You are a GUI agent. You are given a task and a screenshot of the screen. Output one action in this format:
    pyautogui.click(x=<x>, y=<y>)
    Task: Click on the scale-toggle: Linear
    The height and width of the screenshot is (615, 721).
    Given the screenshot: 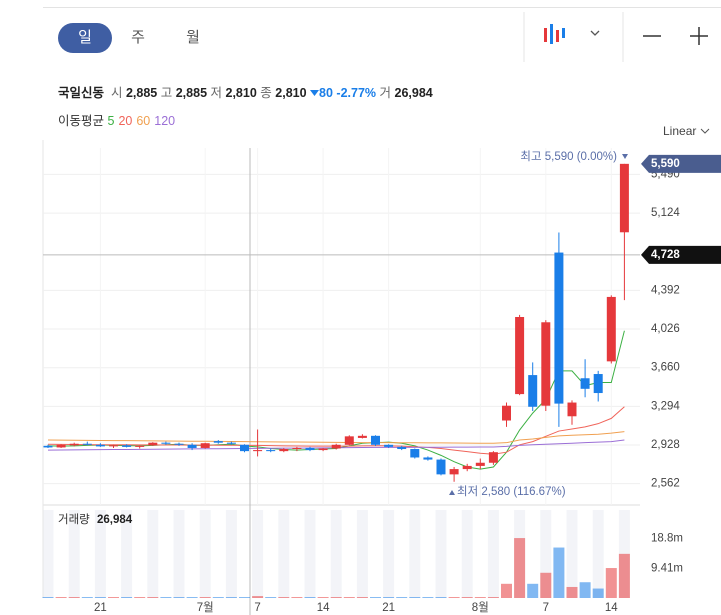 What is the action you would take?
    pyautogui.click(x=686, y=131)
    